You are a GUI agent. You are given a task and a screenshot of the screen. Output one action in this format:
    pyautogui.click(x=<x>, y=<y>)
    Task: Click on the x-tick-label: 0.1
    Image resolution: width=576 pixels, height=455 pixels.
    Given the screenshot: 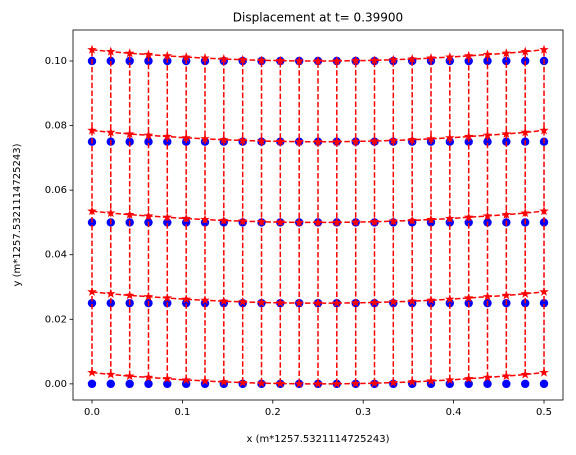 What is the action you would take?
    pyautogui.click(x=182, y=412)
    